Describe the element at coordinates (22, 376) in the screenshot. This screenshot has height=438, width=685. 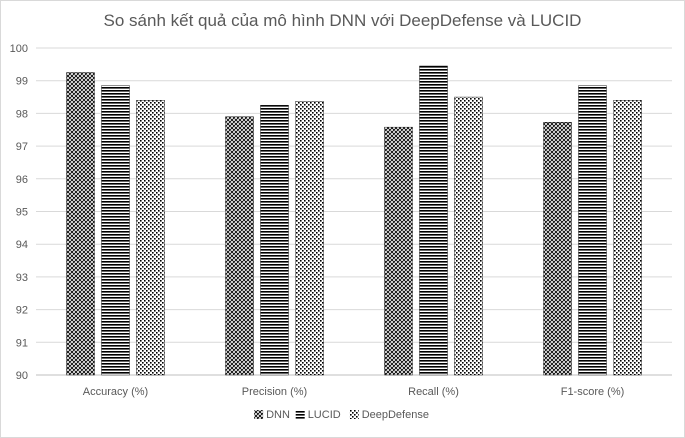
I see `y-tick-label: 90` at that location.